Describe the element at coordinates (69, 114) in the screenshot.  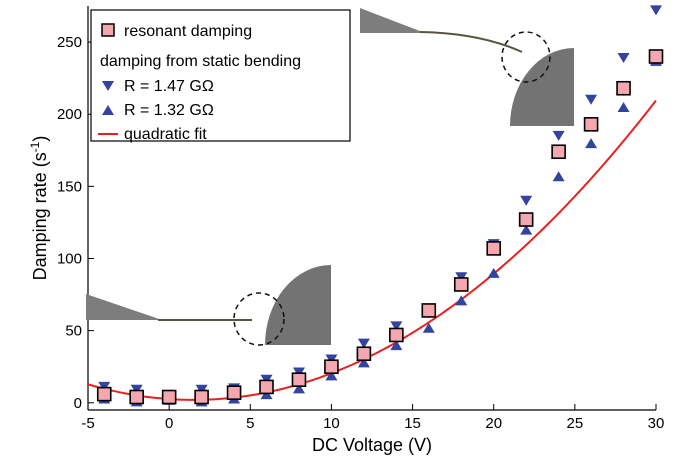
I see `y-tick-label: 200` at that location.